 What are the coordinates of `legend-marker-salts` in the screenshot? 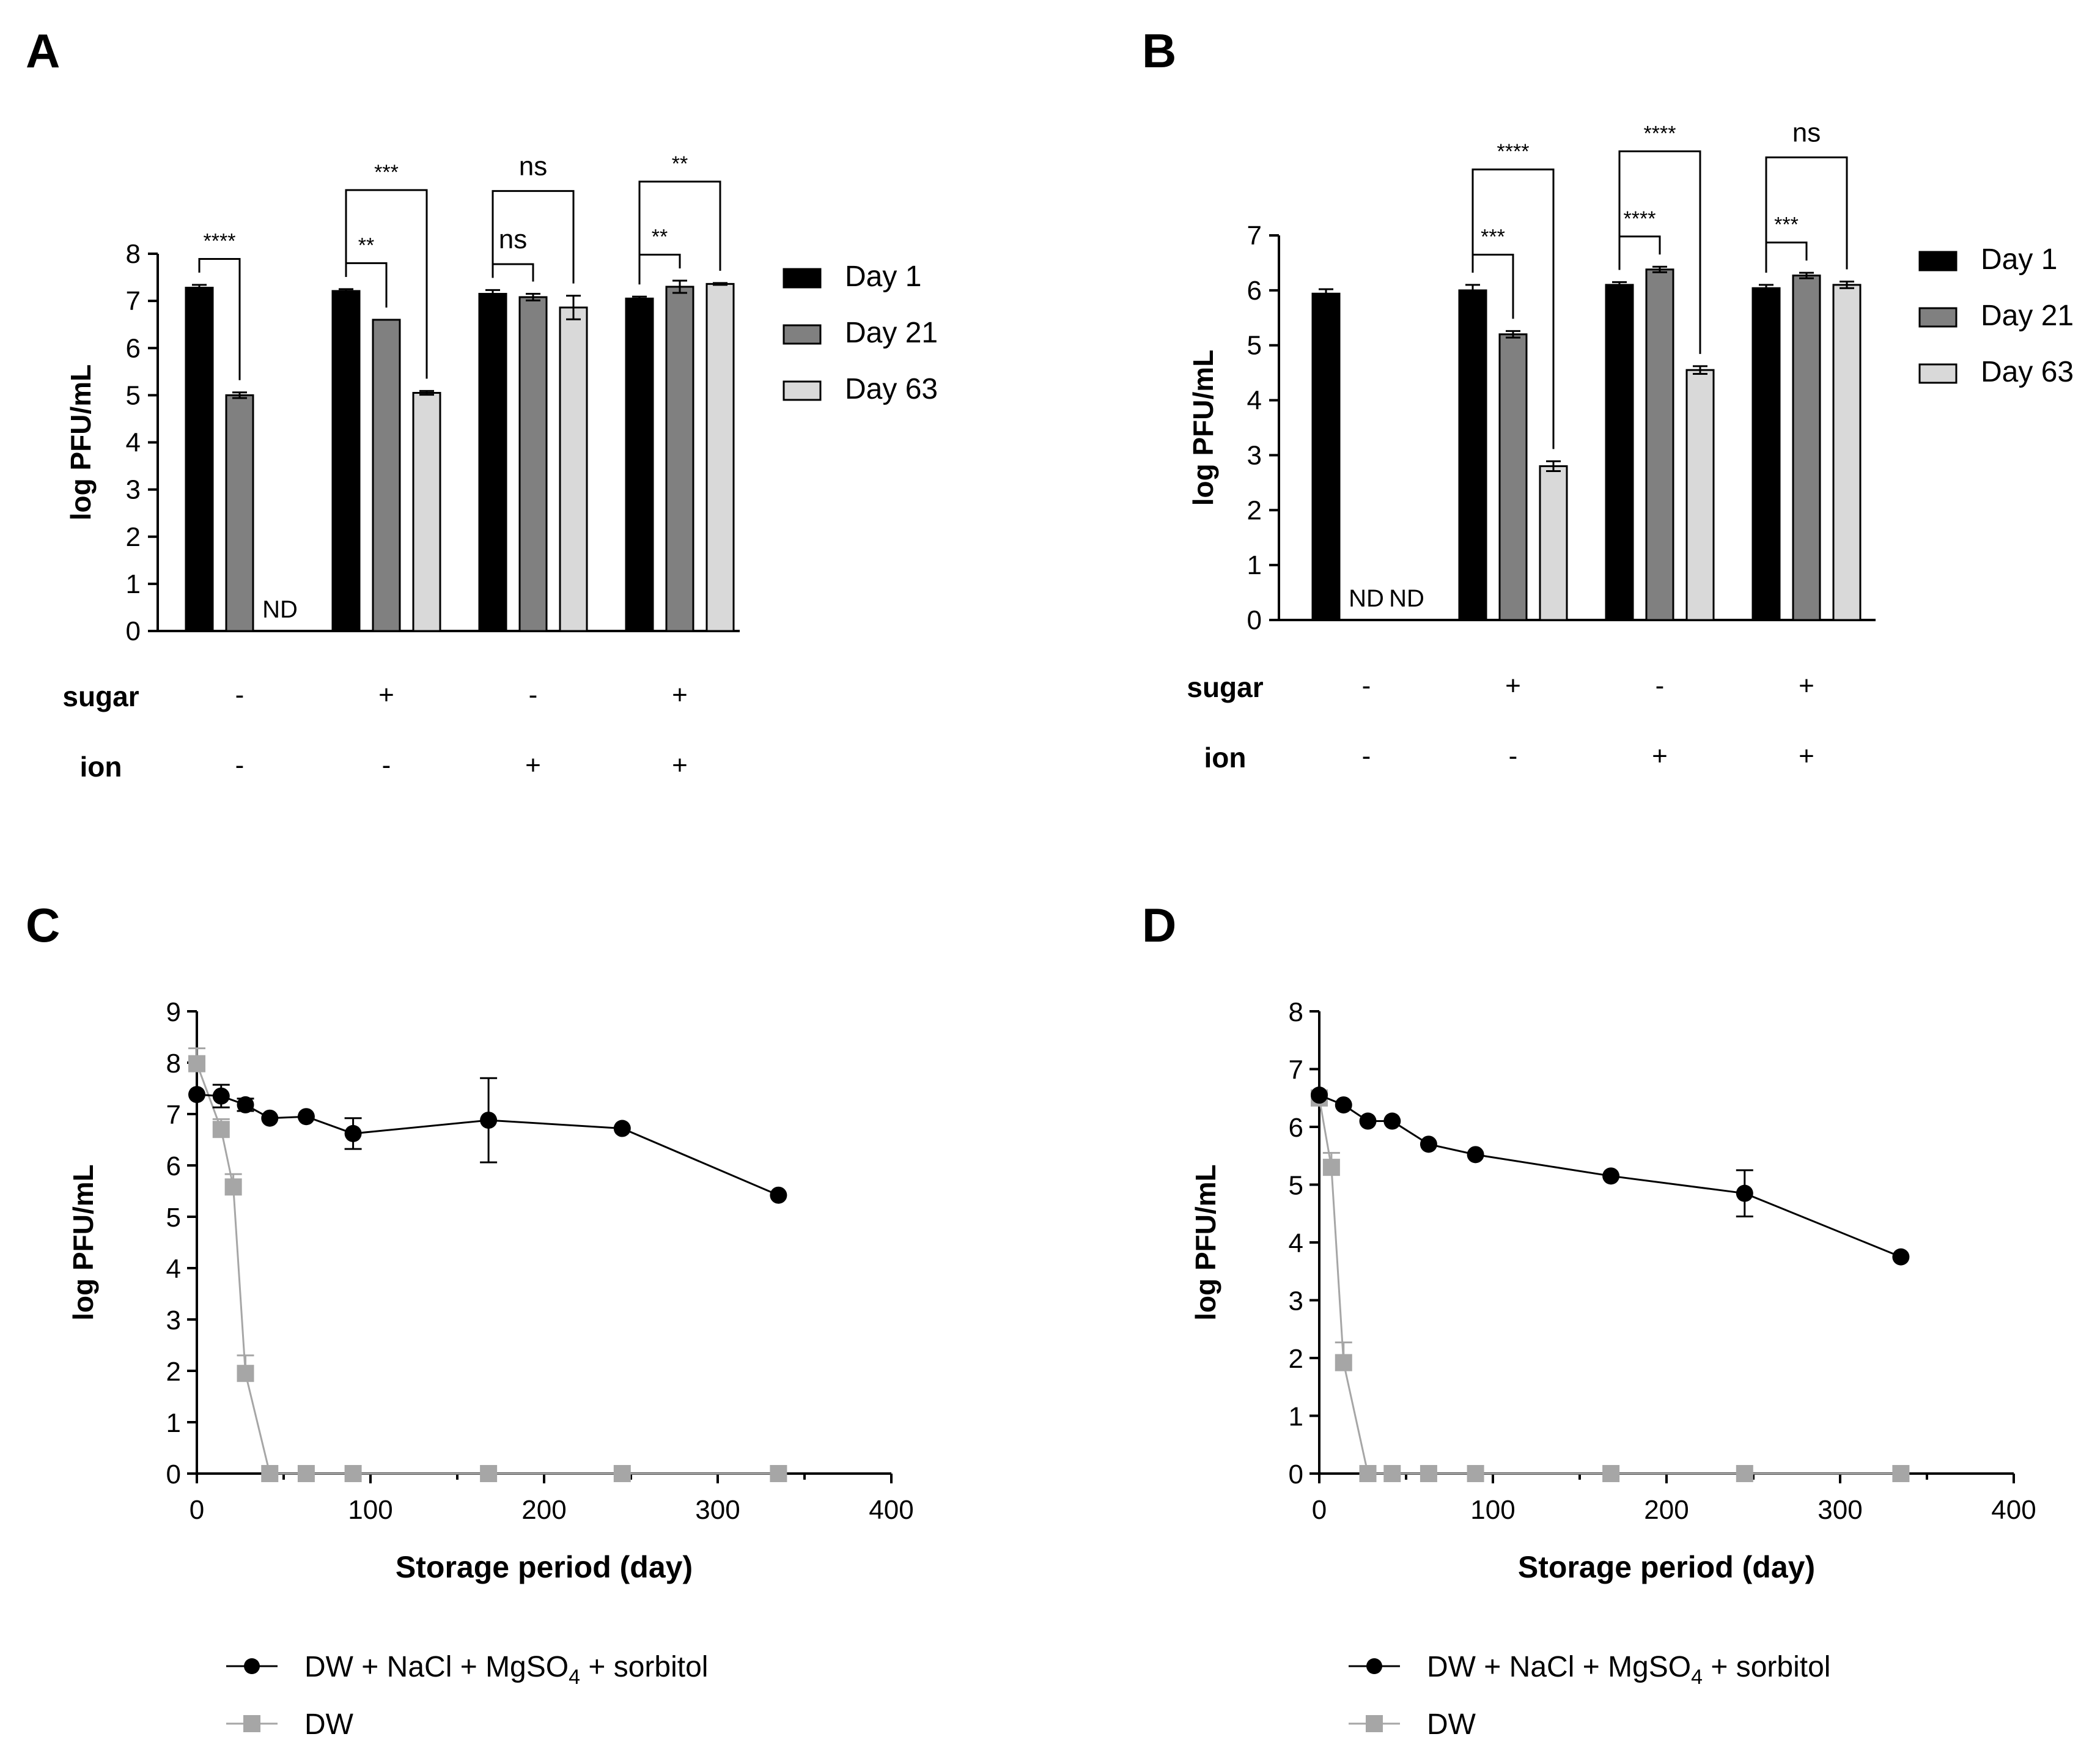 It's located at (252, 1666).